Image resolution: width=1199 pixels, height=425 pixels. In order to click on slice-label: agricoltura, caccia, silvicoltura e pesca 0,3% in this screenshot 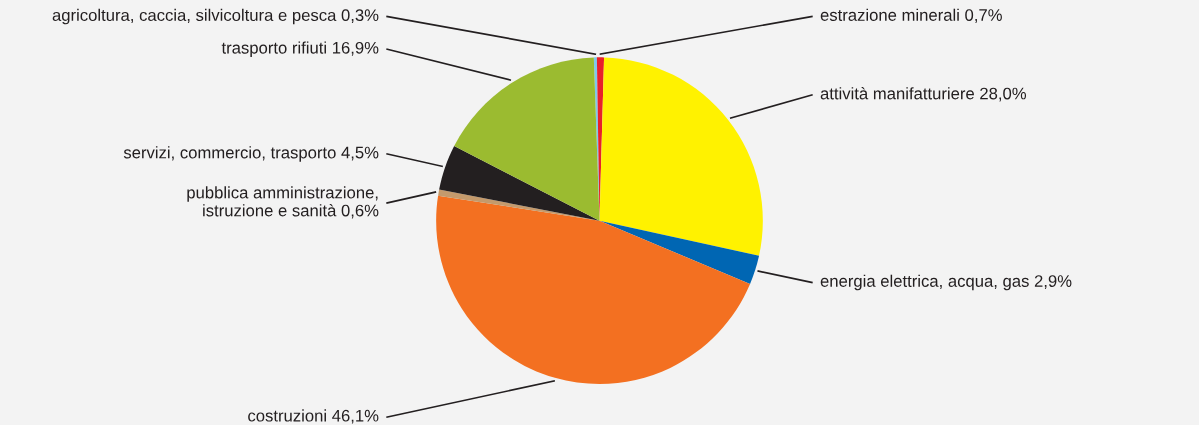, I will do `click(215, 16)`.